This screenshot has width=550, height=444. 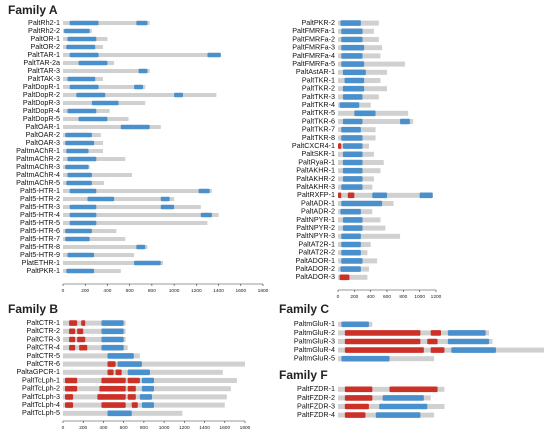 I want to click on row-label: PaltRh2-1, so click(x=44, y=22).